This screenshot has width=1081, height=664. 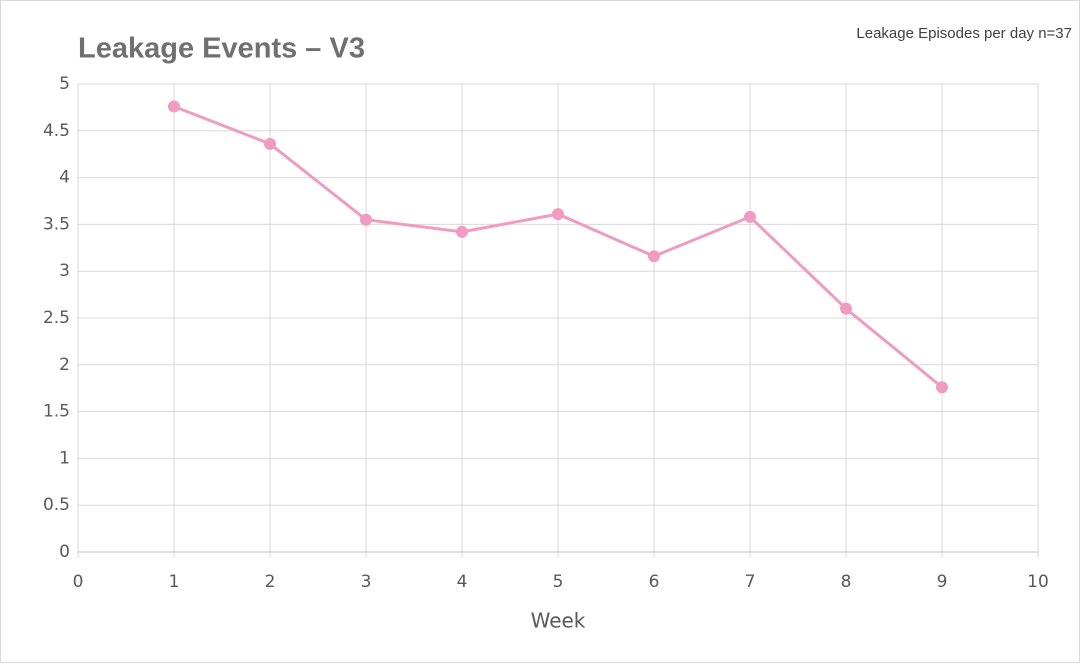 I want to click on x-tick-label: 7, so click(x=750, y=582).